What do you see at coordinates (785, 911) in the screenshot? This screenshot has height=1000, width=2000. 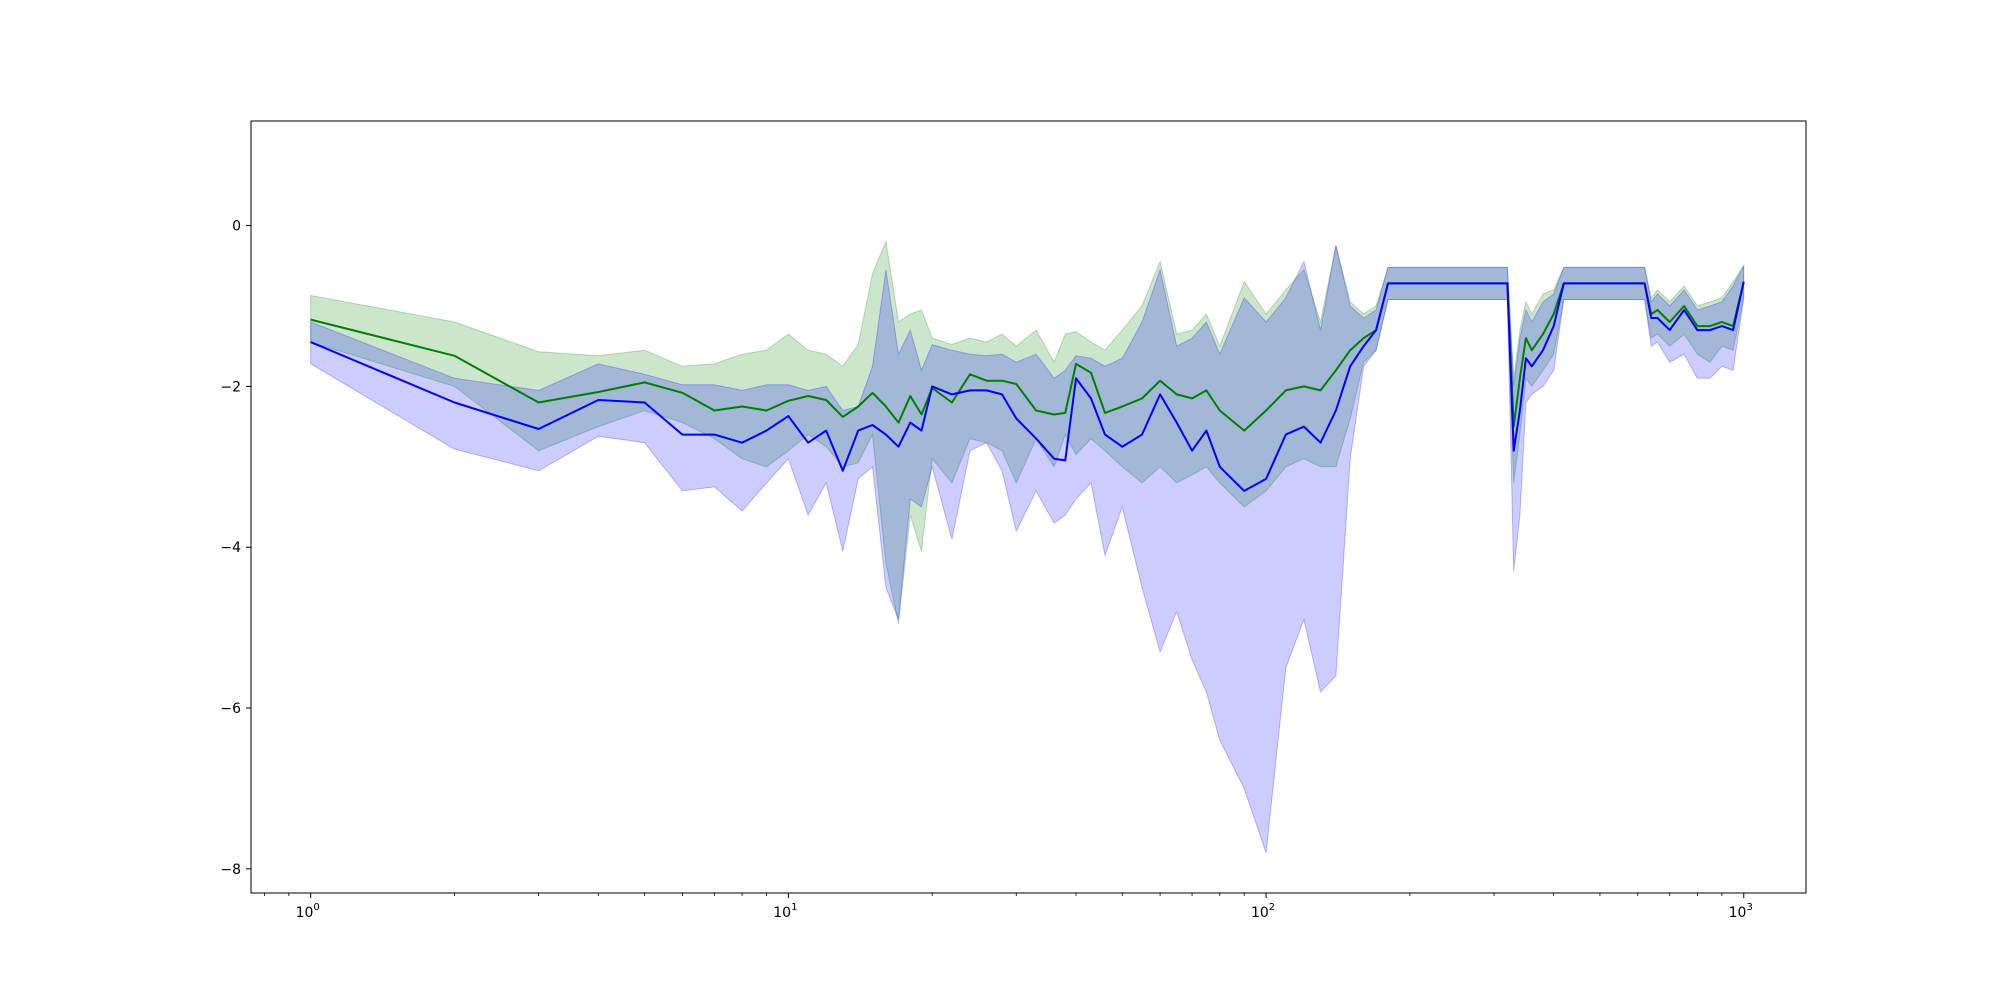 I see `x-tick-label-1: 10¹` at bounding box center [785, 911].